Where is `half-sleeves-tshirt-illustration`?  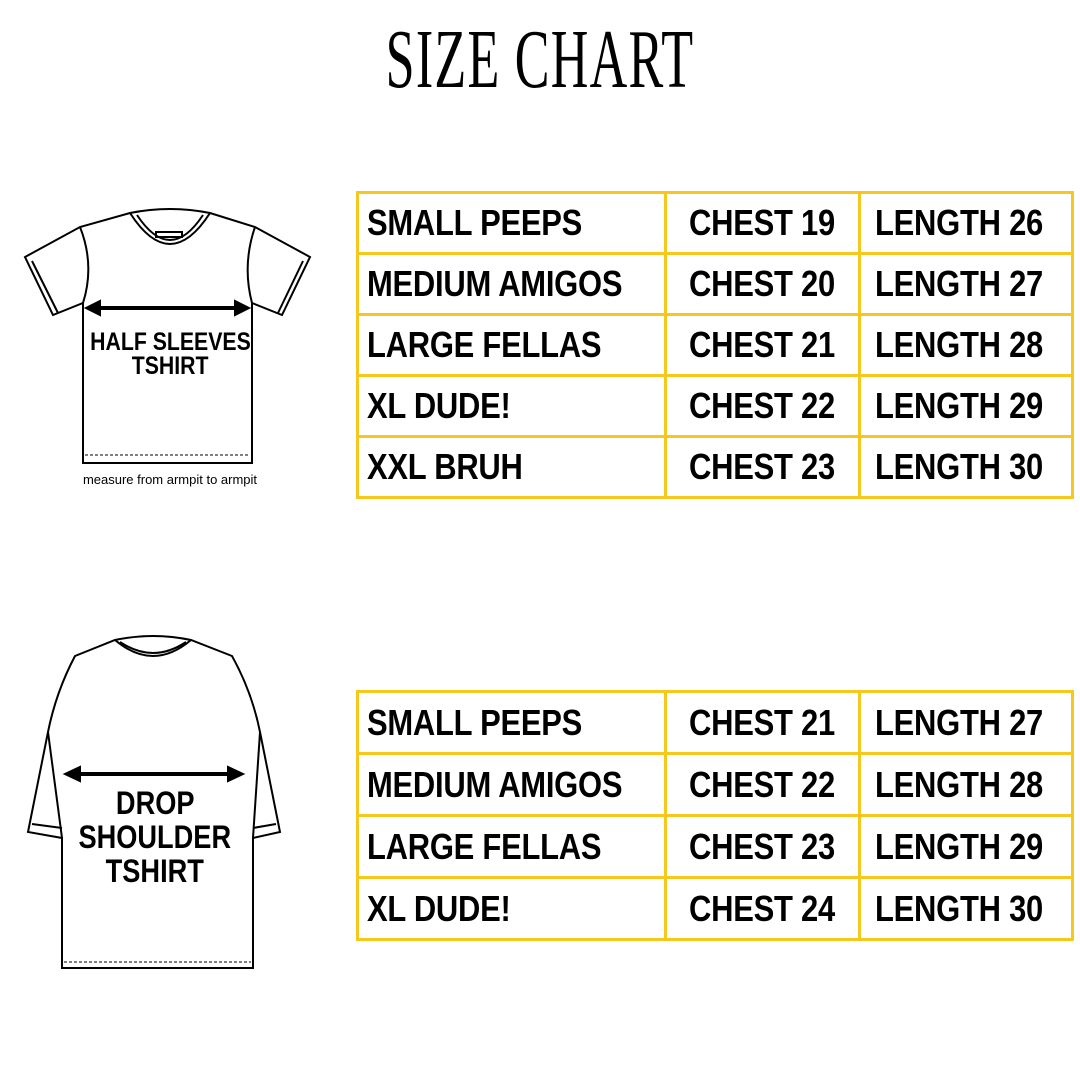
half-sleeves-tshirt-illustration is located at coordinates (167, 336).